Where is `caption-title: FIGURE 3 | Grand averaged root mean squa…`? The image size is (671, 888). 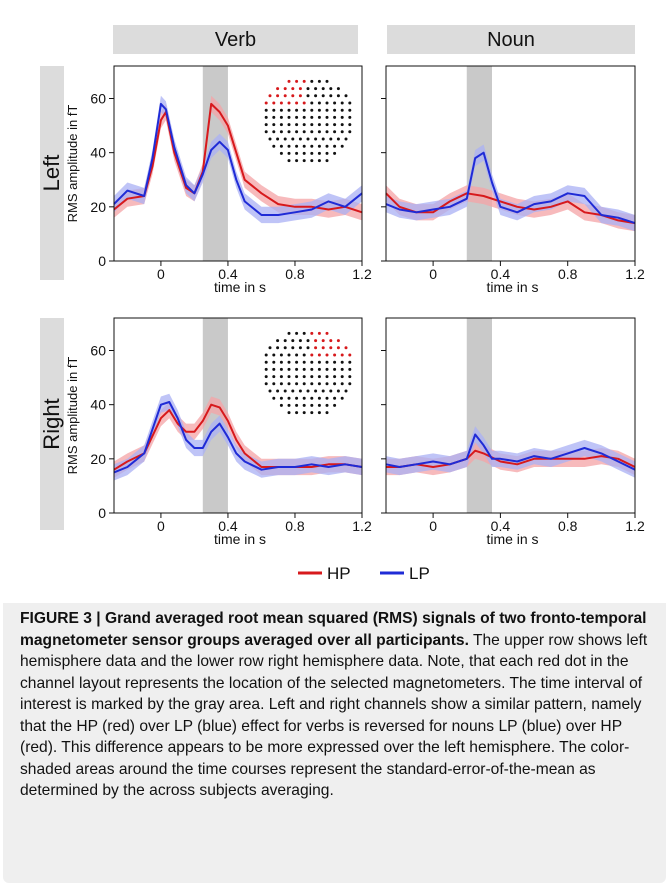
caption-title: FIGURE 3 | Grand averaged root mean squa… is located at coordinates (333, 629).